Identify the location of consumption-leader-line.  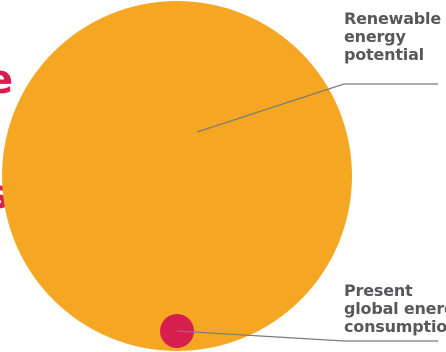
(307, 336).